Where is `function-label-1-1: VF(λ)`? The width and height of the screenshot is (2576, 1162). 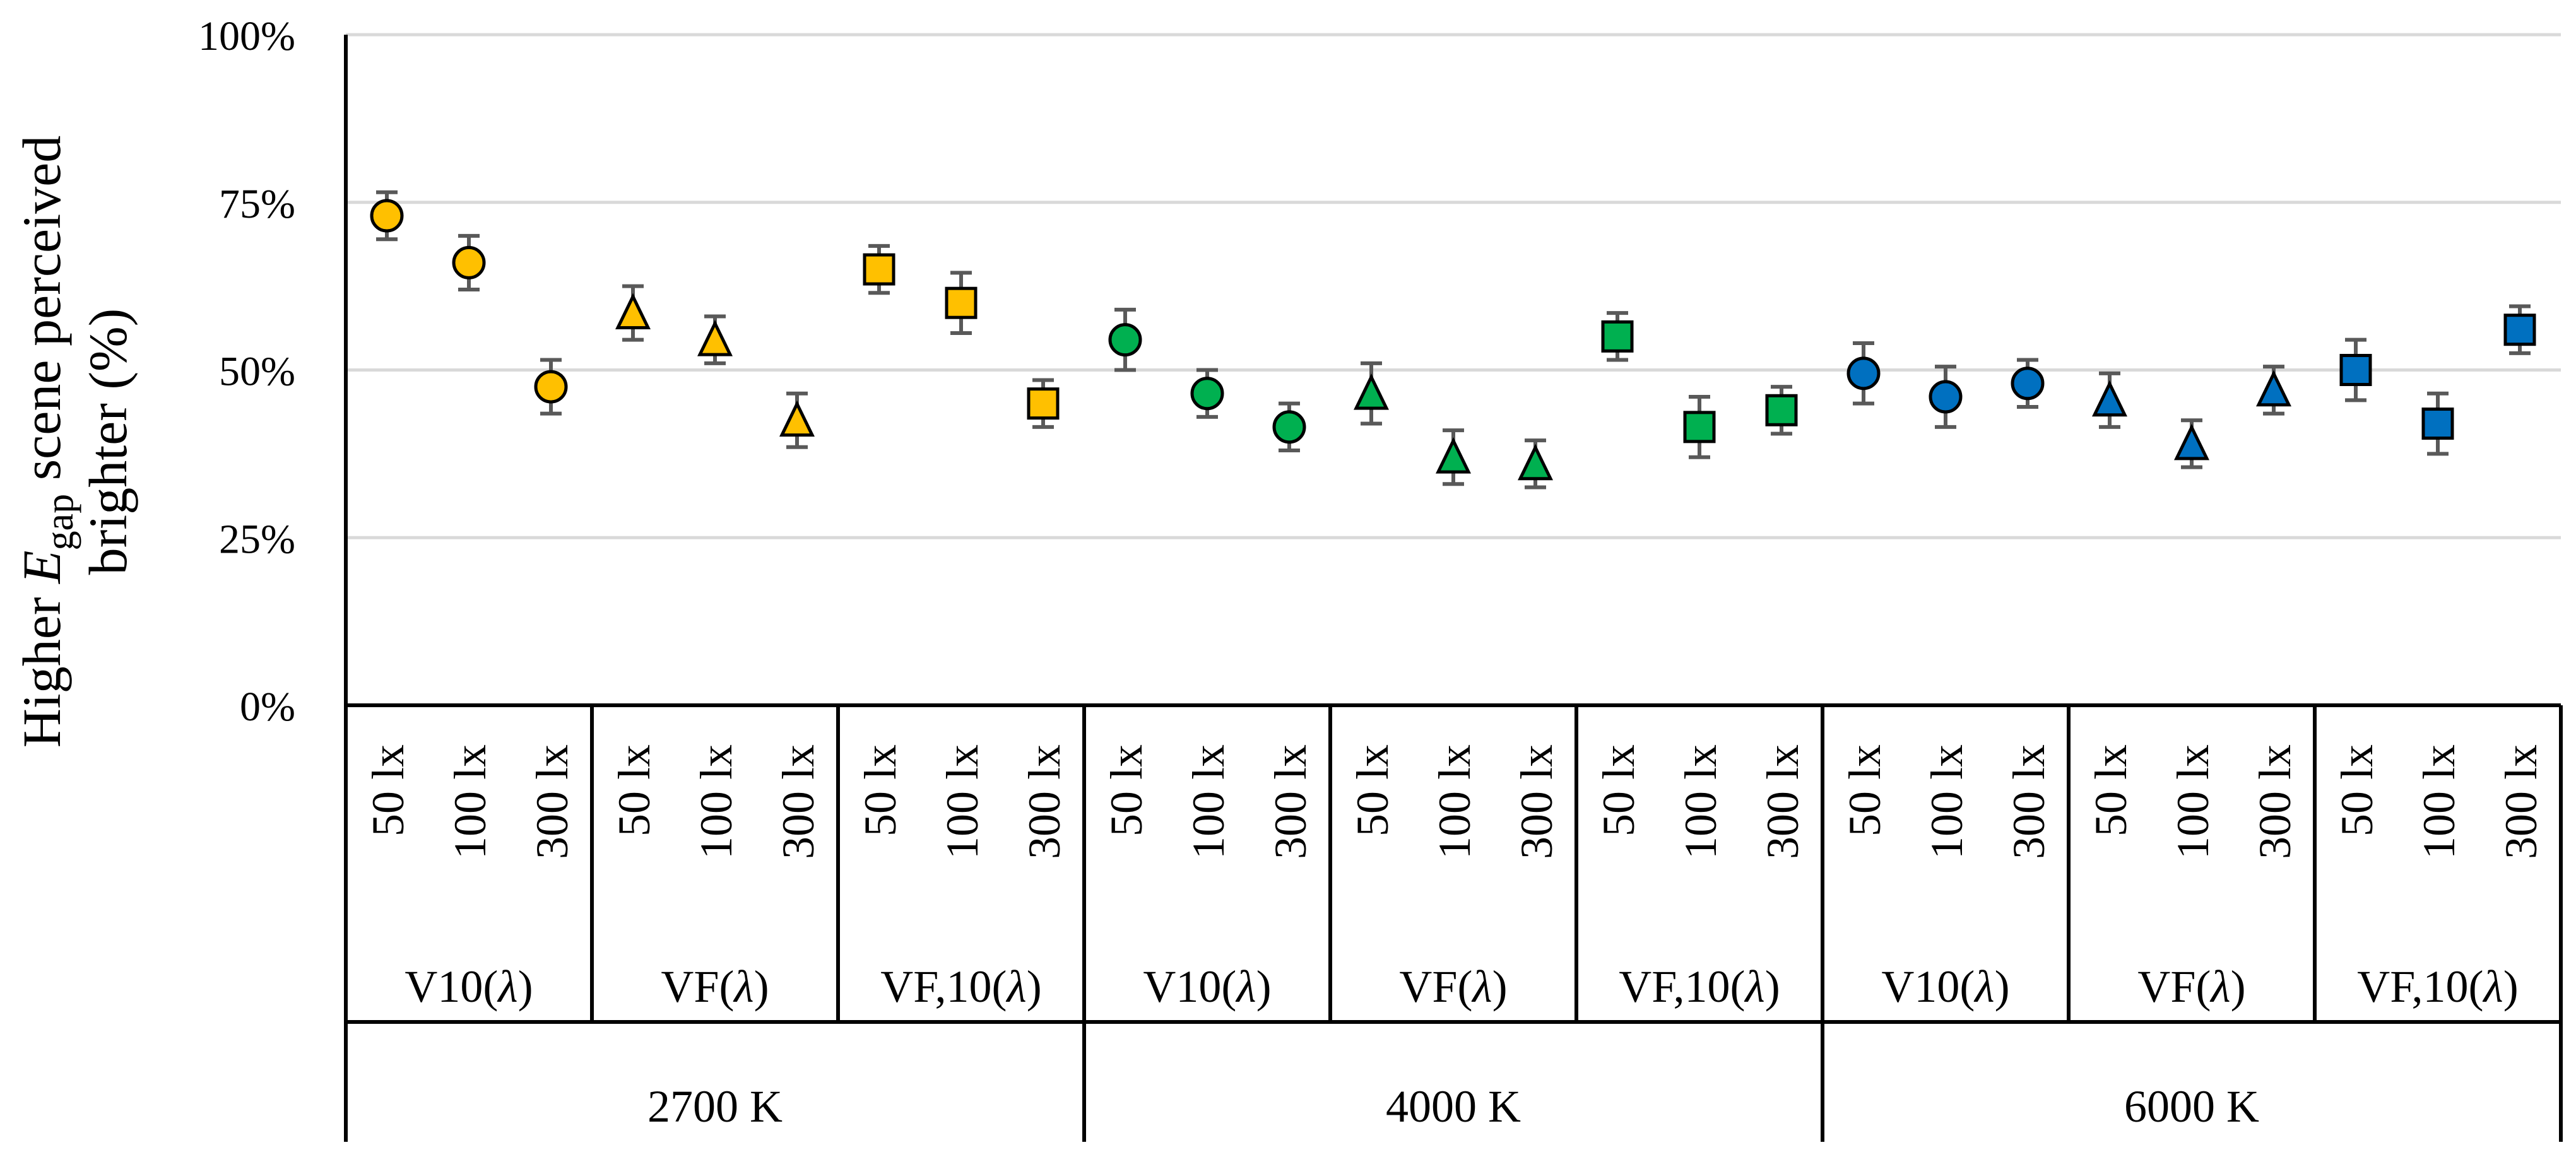
function-label-1-1: VF(λ) is located at coordinates (1453, 986).